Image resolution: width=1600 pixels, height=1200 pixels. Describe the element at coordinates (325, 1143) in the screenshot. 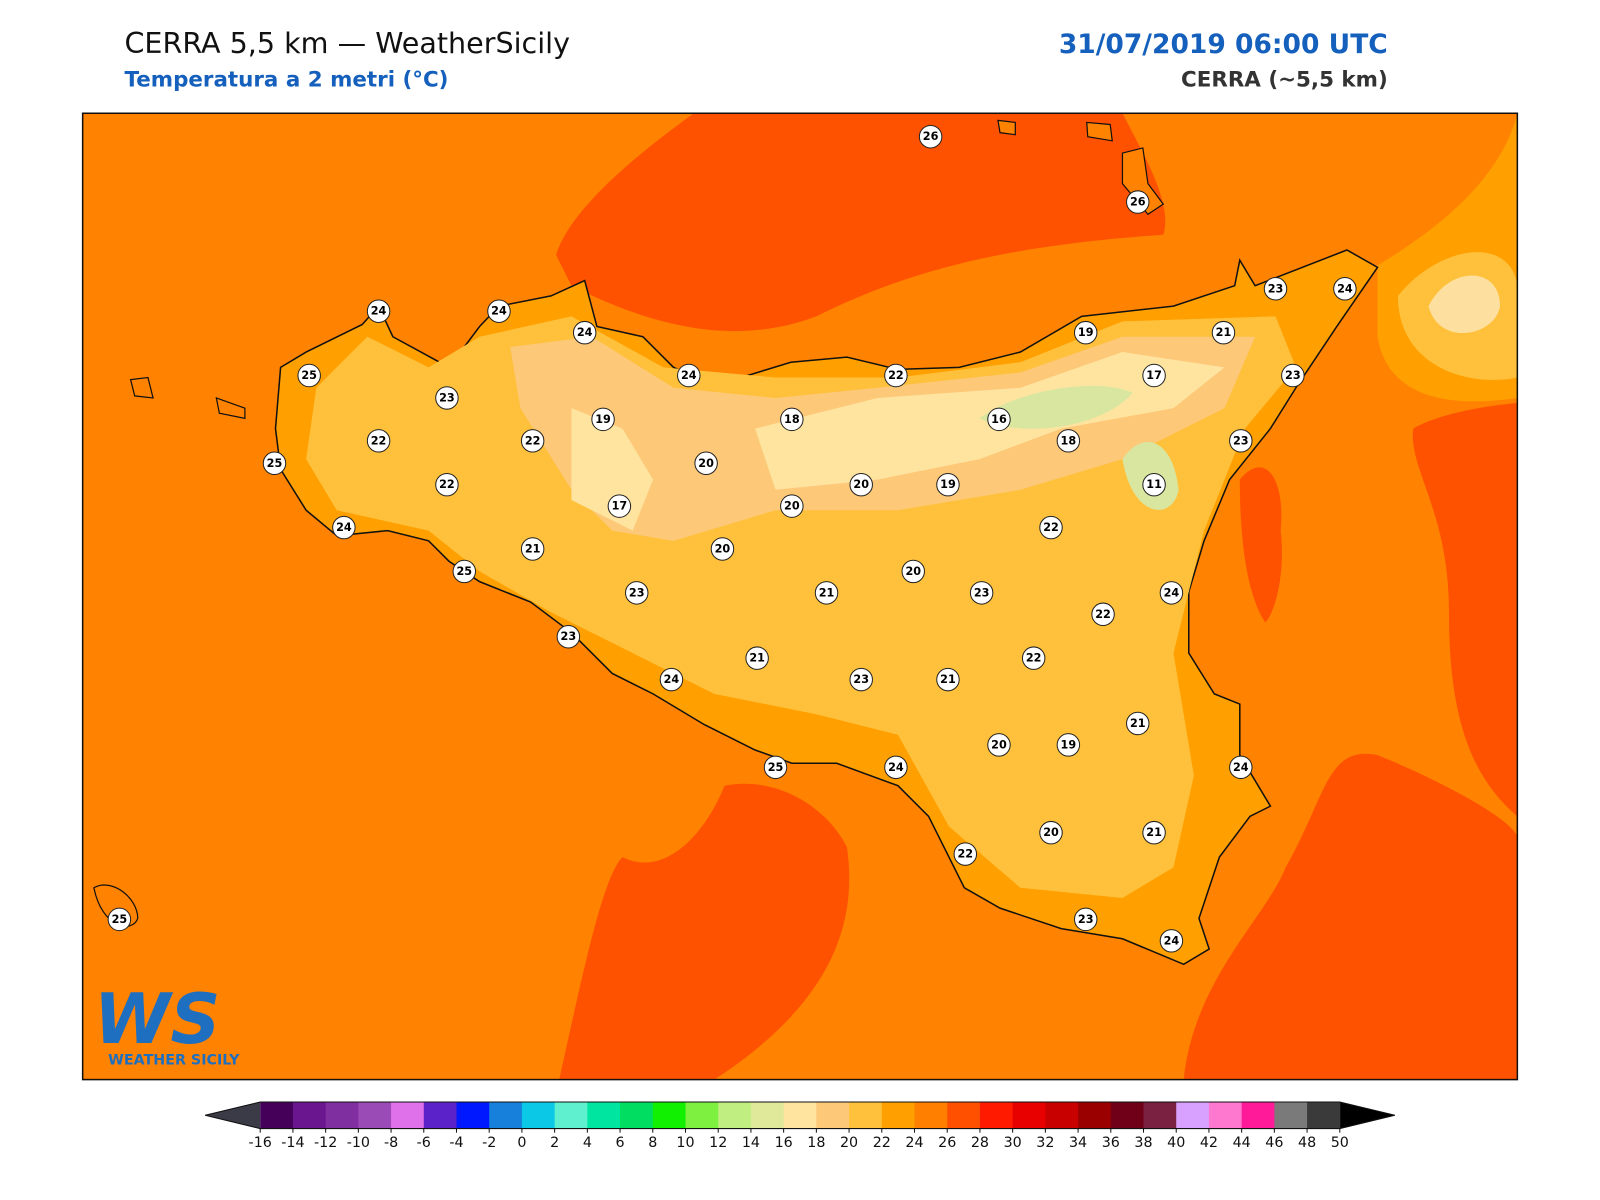

I see `colorbar-tick-label: -12` at that location.